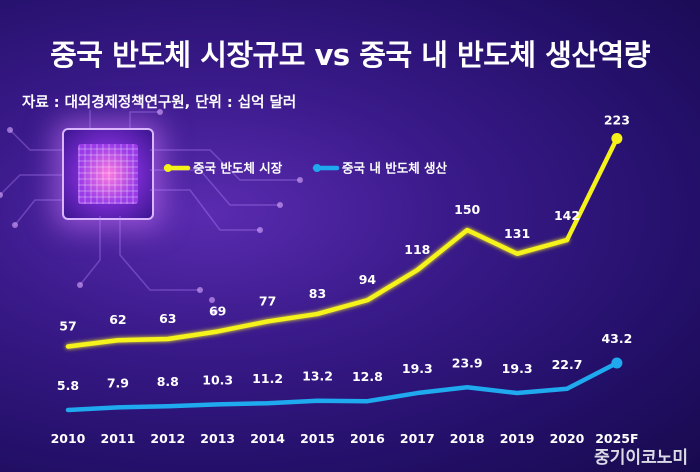 The width and height of the screenshot is (700, 472). Describe the element at coordinates (641, 458) in the screenshot. I see `watermark: 중기이코노미` at that location.